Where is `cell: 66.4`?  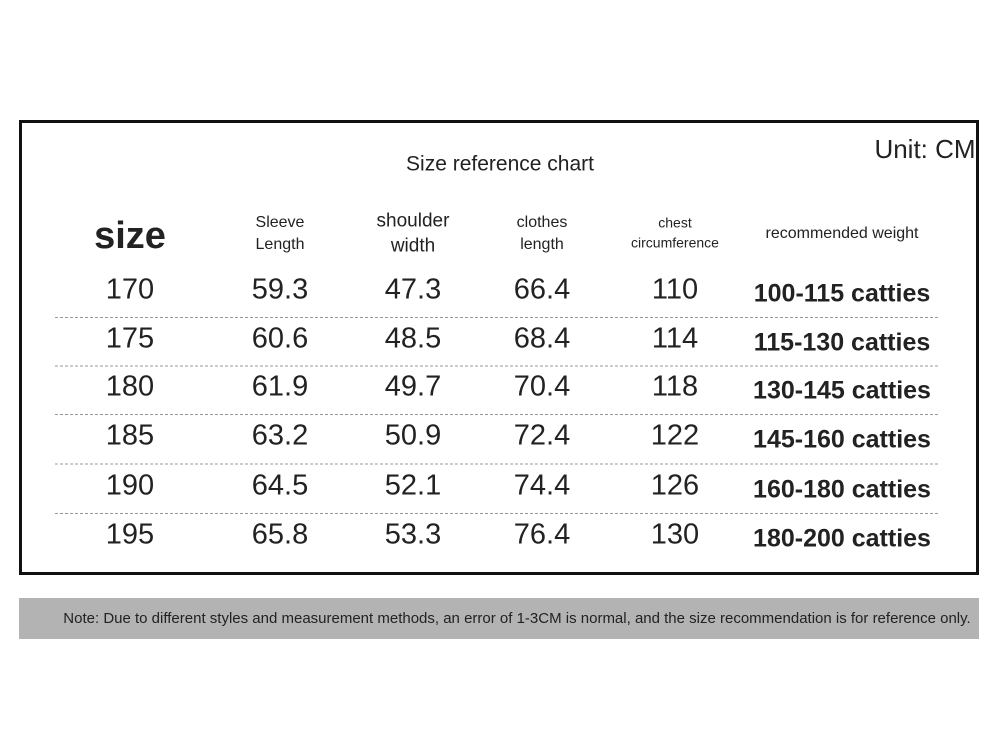 cell: 66.4 is located at coordinates (542, 290).